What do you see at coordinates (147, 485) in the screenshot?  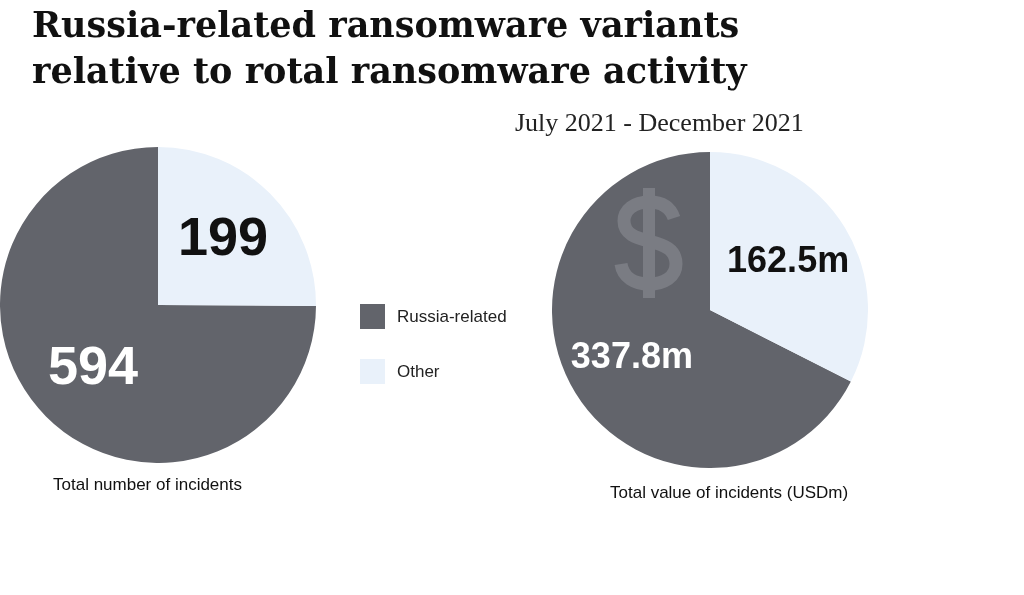 I see `text: Total number of incidents` at bounding box center [147, 485].